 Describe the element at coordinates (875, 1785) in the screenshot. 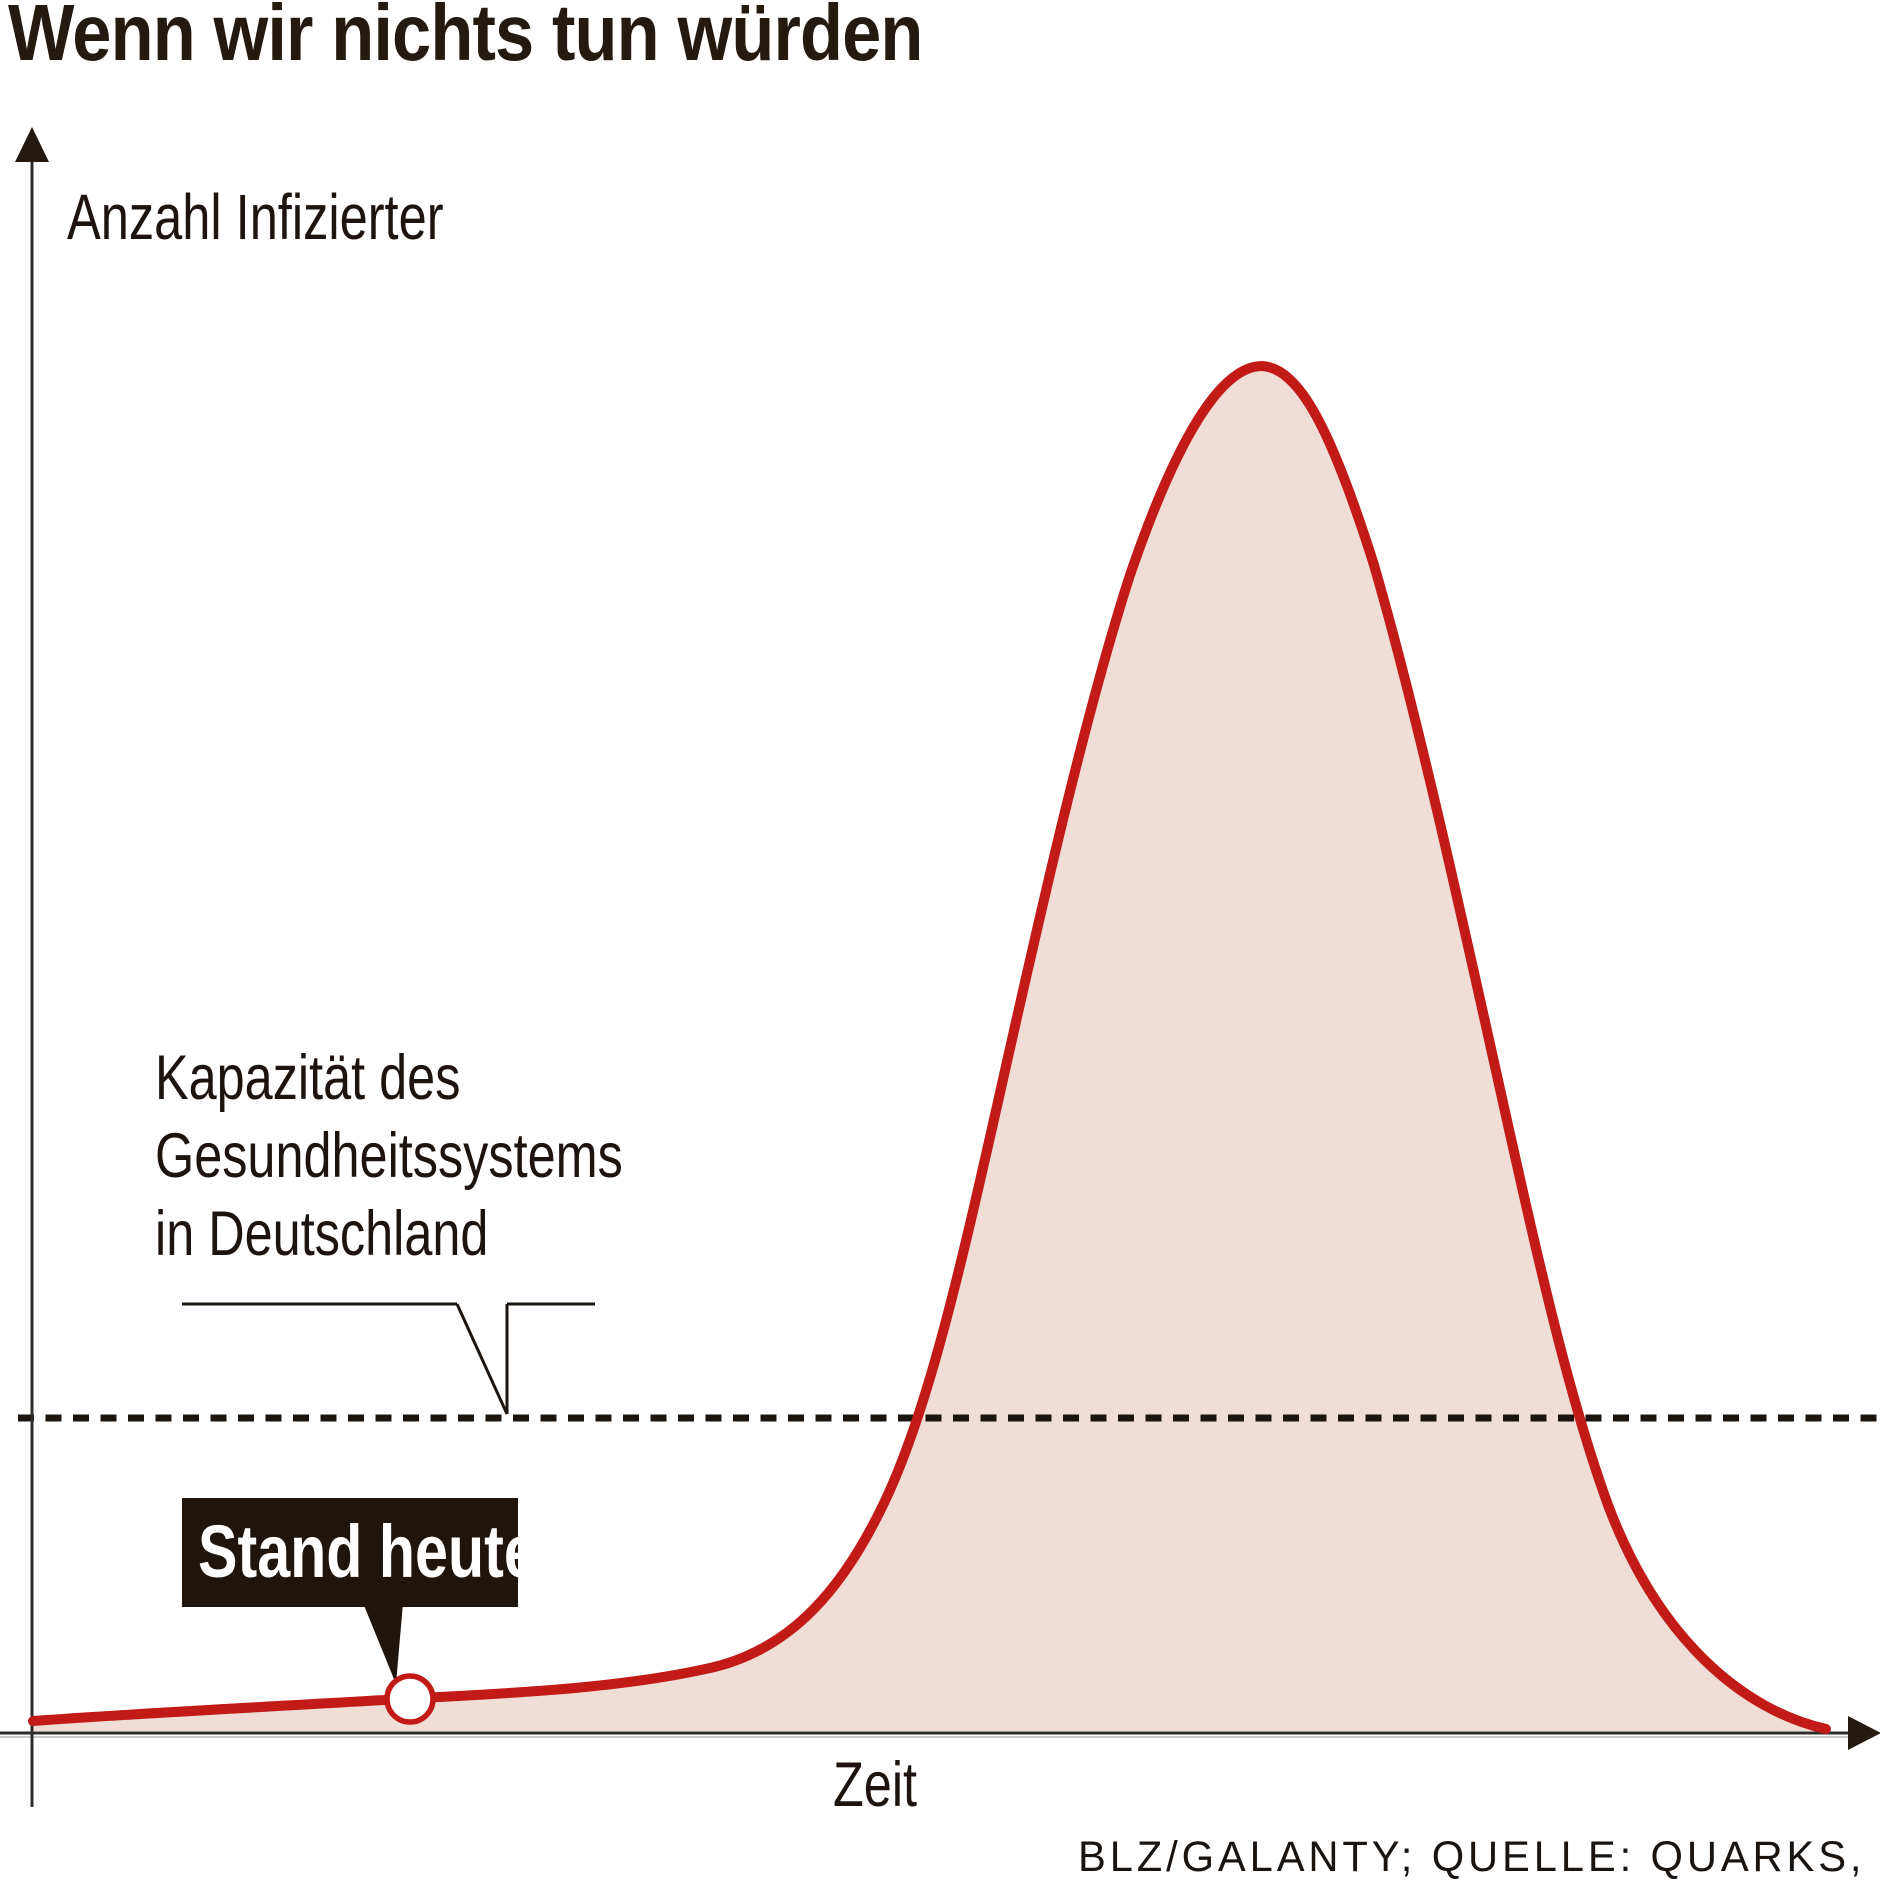

I see `x-axis-label: Zeit` at that location.